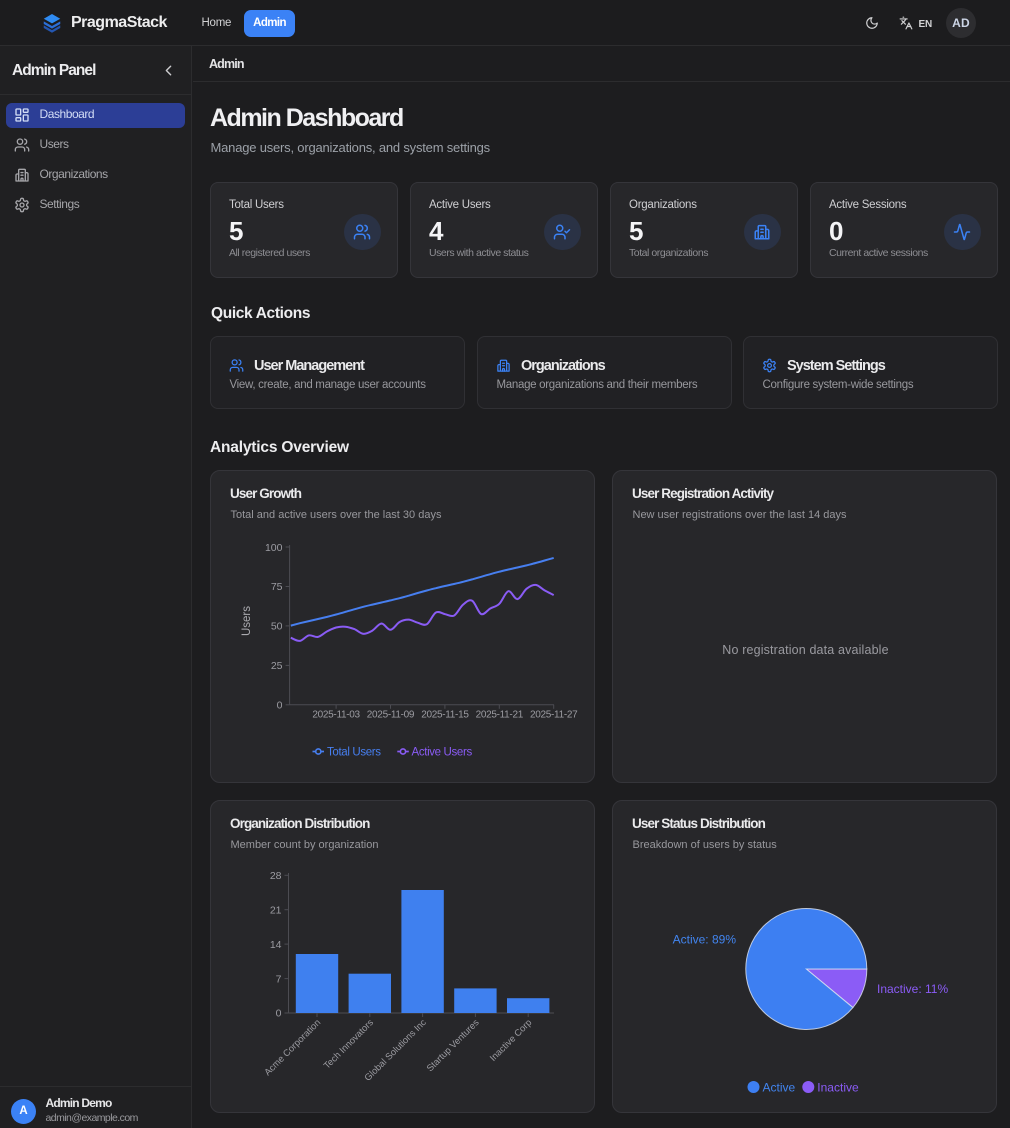  I want to click on svg-text: Users, so click(247, 621).